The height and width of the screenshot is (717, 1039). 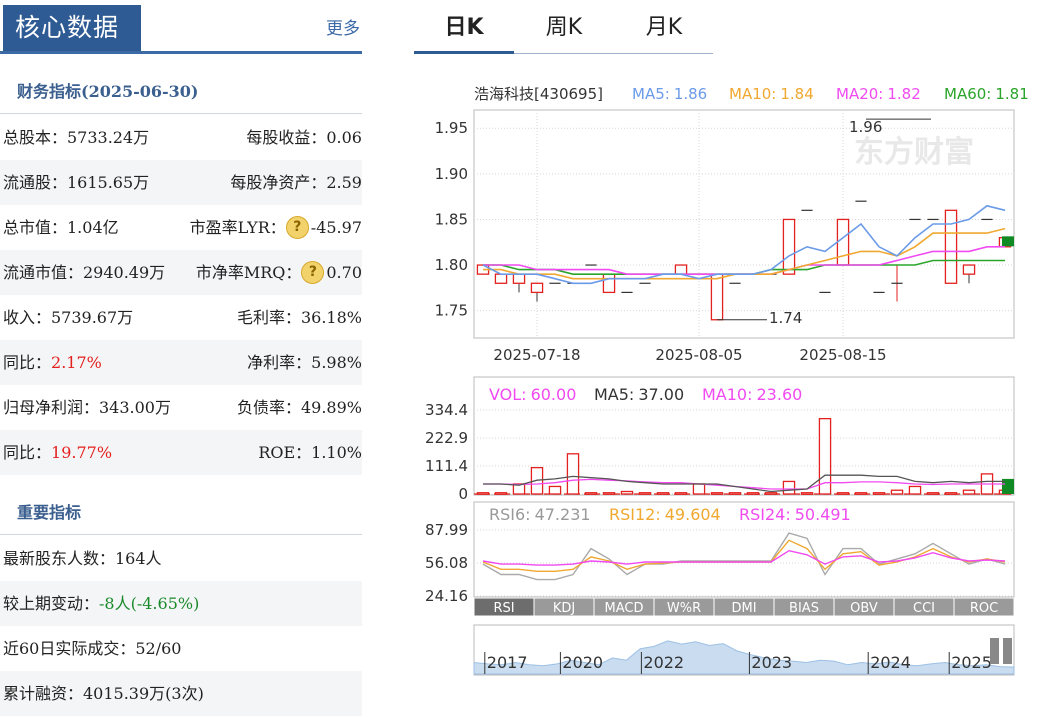 I want to click on indicator-tab-cci: CCI, so click(x=924, y=607).